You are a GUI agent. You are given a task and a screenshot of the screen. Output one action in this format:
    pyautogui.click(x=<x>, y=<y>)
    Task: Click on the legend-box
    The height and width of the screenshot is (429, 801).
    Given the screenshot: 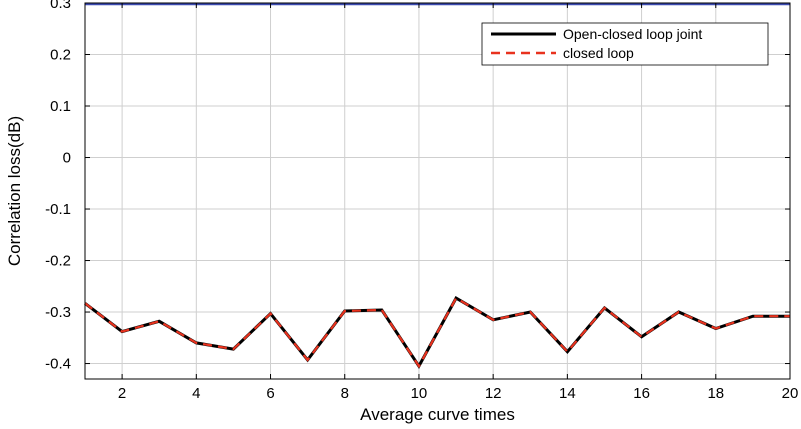 What is the action you would take?
    pyautogui.click(x=625, y=44)
    